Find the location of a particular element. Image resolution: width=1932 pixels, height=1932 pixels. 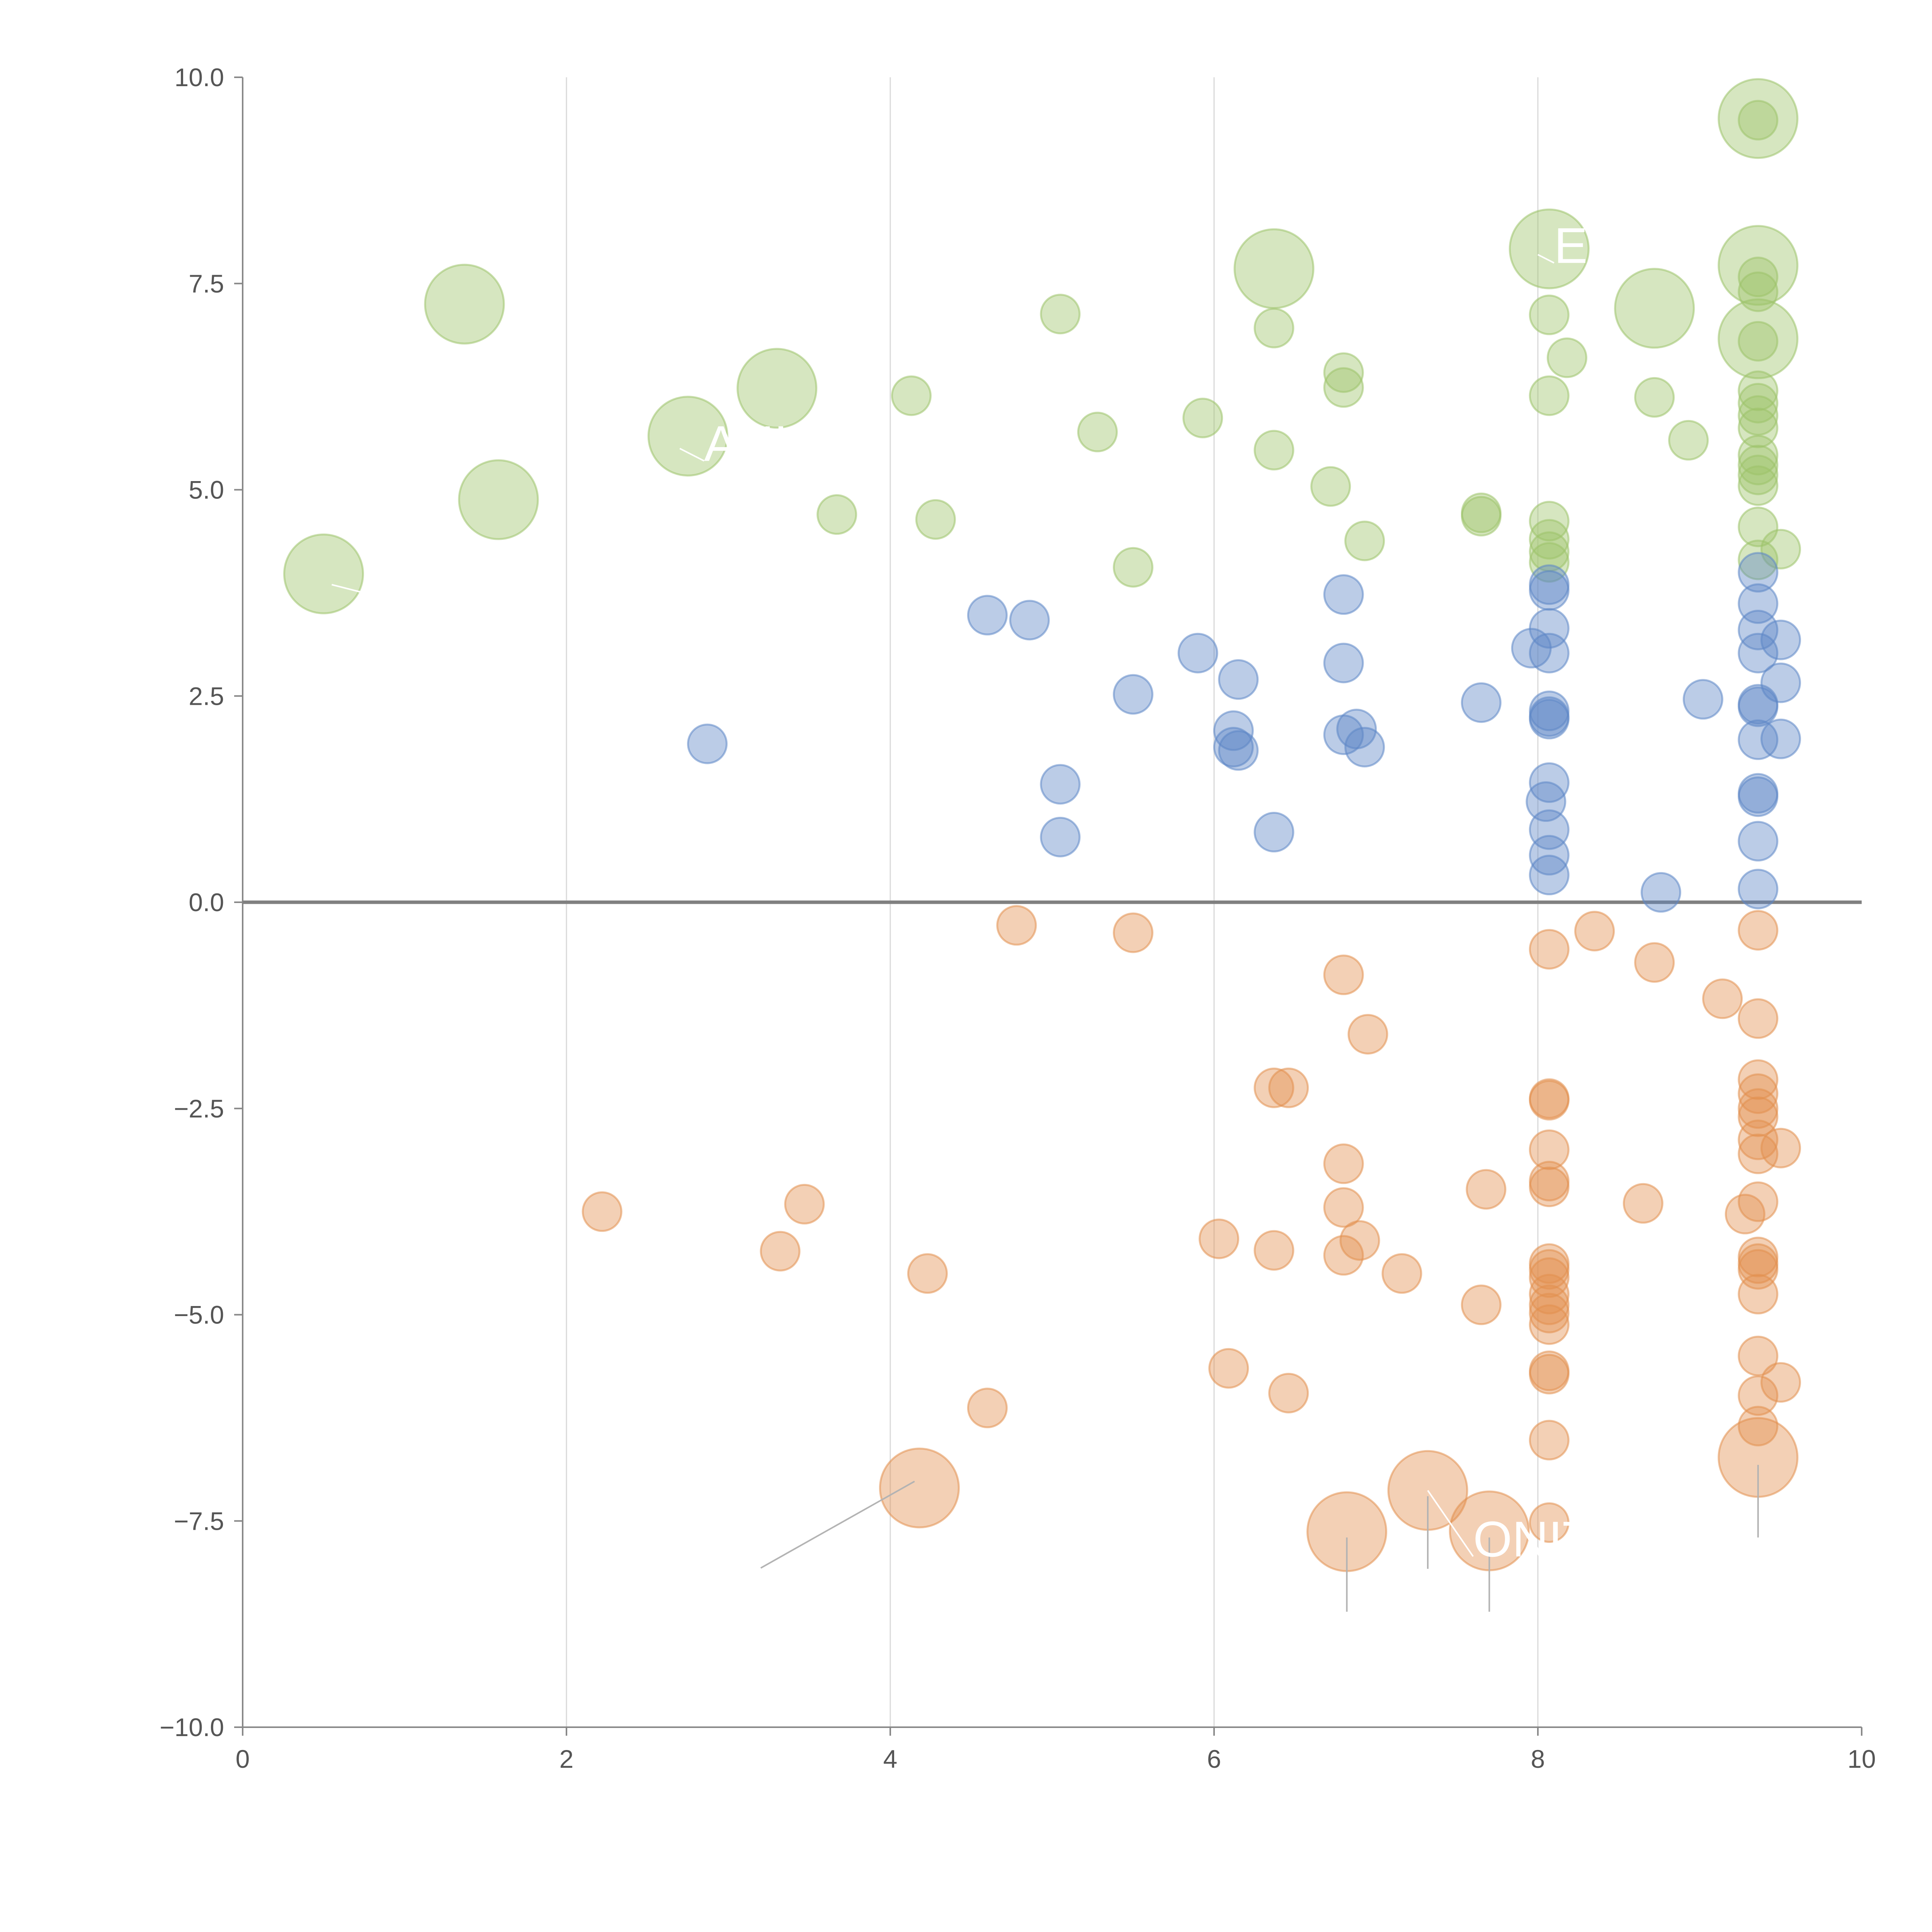

series-blue is located at coordinates (1244, 733).